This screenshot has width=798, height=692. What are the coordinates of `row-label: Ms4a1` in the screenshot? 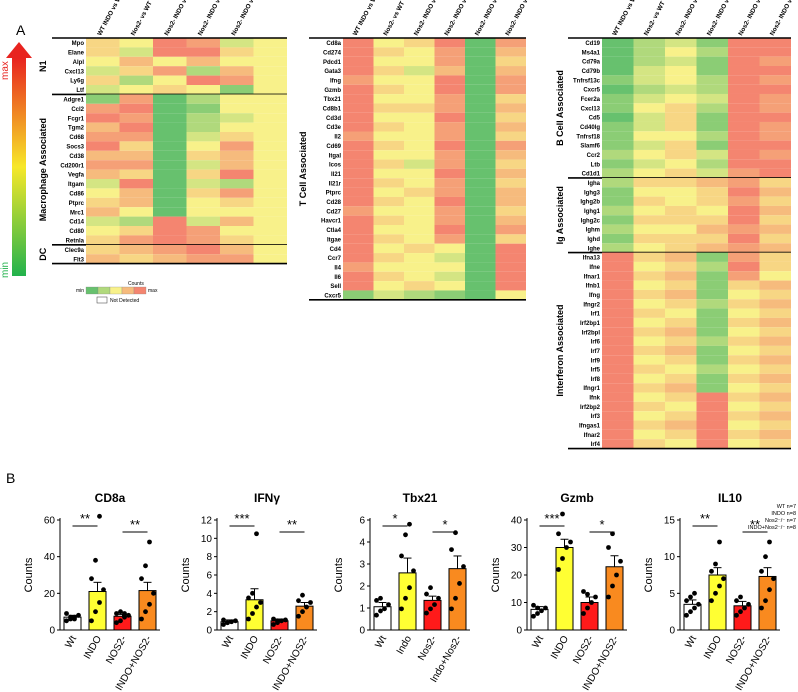 It's located at (591, 53).